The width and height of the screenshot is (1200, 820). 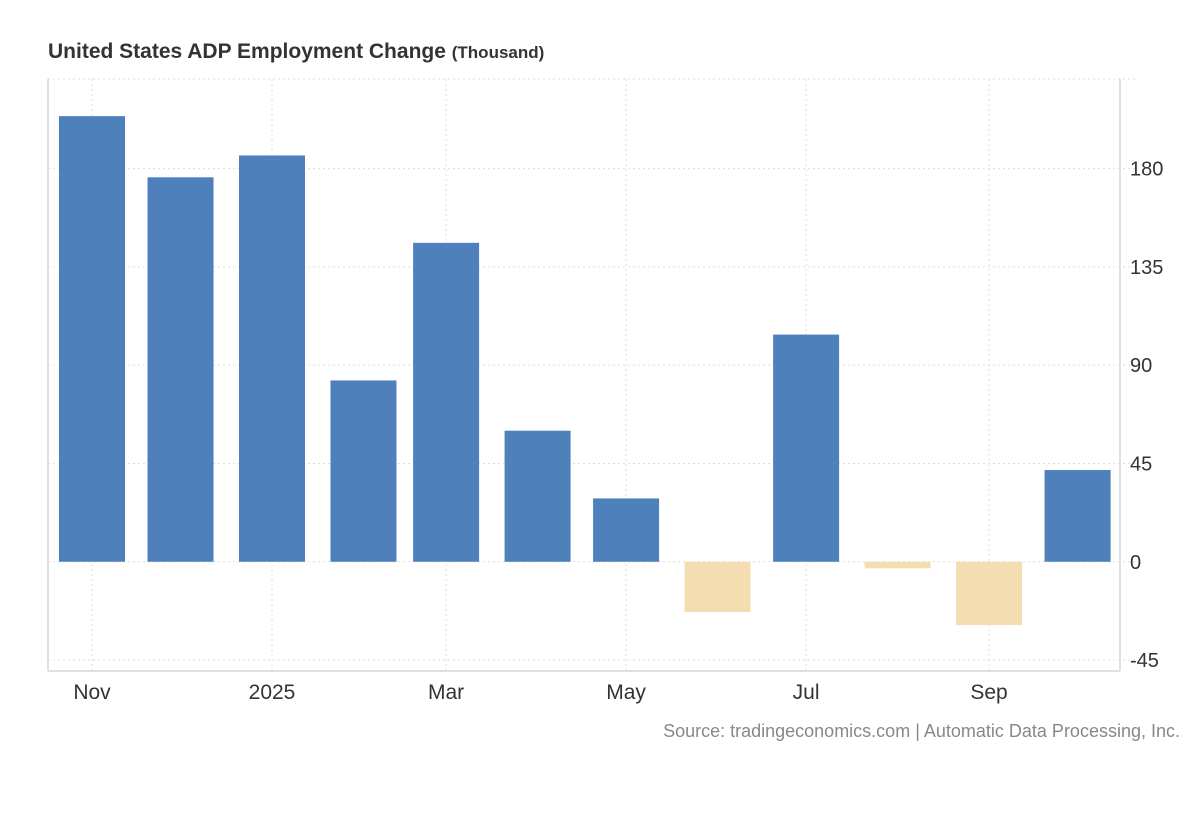 What do you see at coordinates (498, 52) in the screenshot?
I see `chart-unit: (Thousand)` at bounding box center [498, 52].